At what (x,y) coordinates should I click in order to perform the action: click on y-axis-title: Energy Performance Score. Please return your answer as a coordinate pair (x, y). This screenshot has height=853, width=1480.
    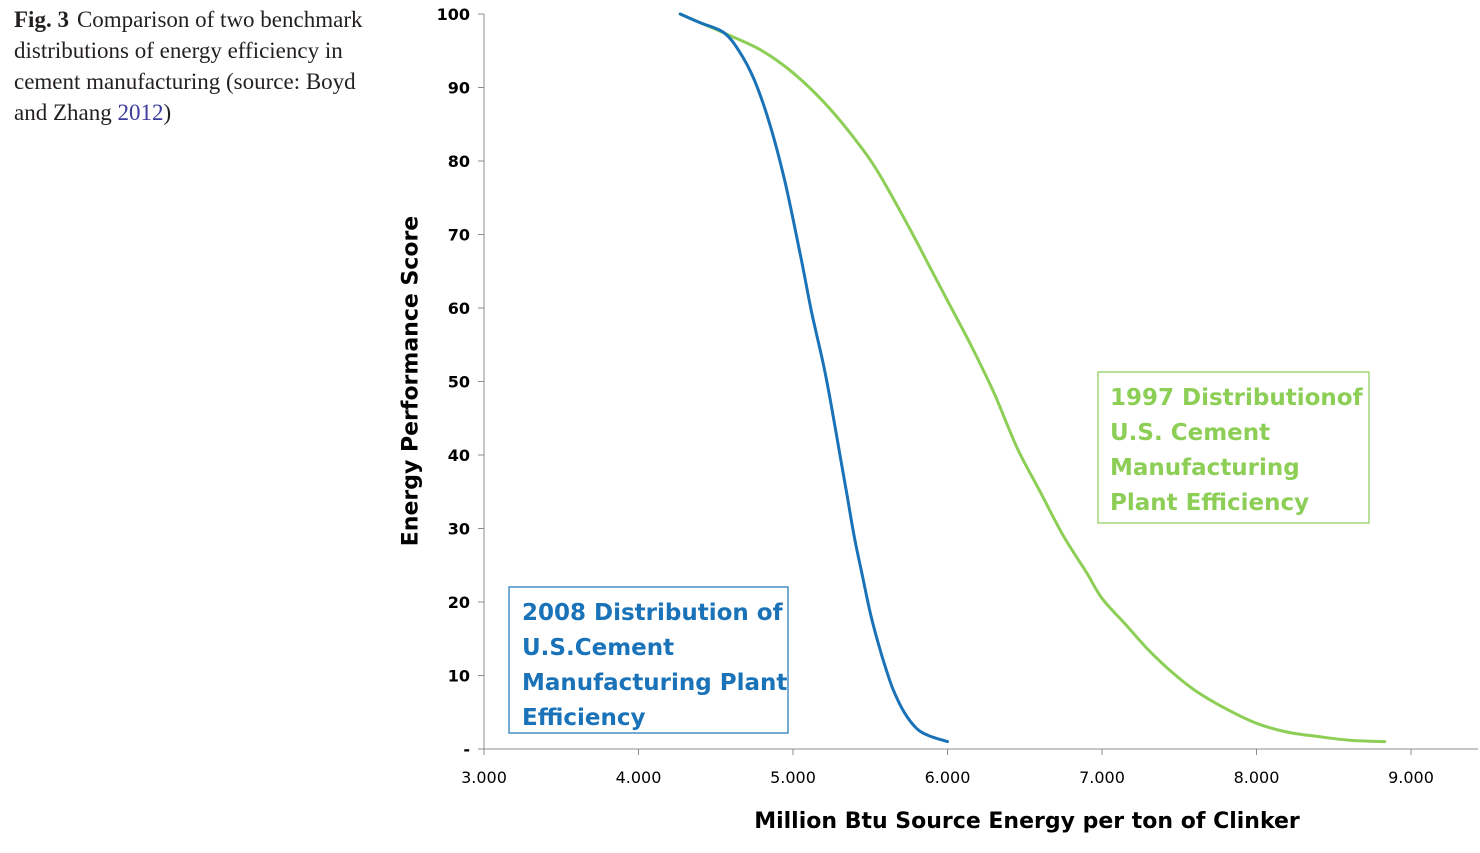
    Looking at the image, I should click on (411, 381).